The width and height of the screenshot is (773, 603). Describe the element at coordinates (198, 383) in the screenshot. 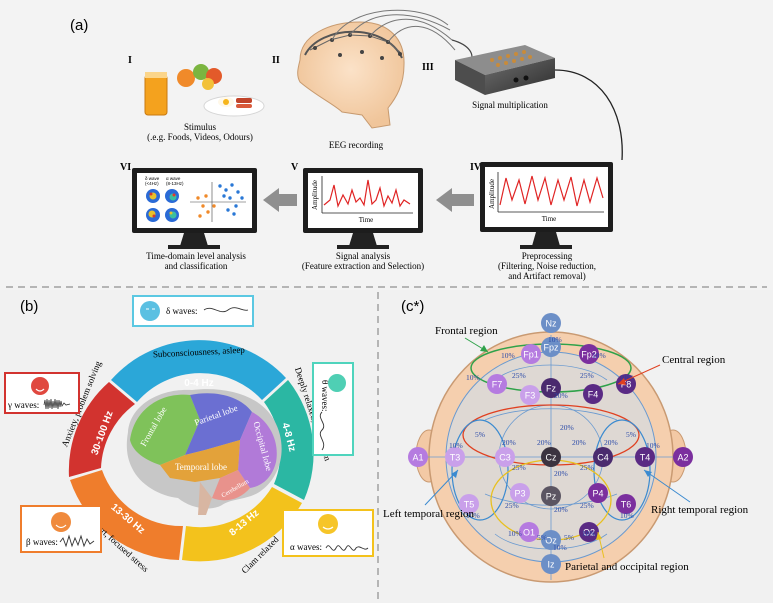

I see `delta-freq-label: 0-4 Hz` at that location.